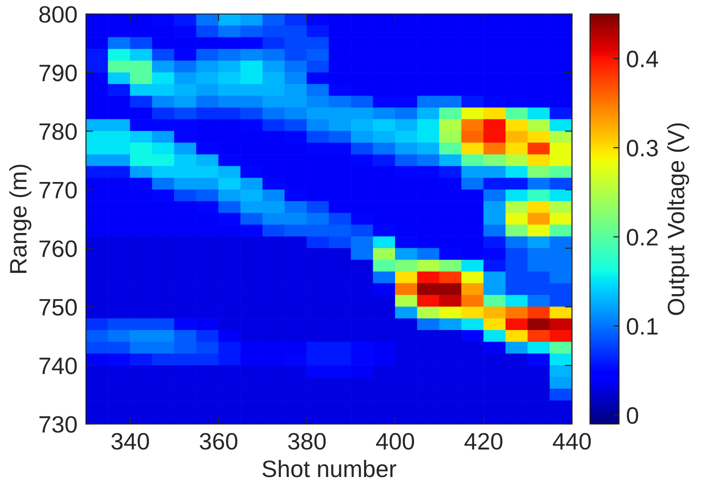 The height and width of the screenshot is (494, 702). I want to click on y-tick-label: 750, so click(58, 307).